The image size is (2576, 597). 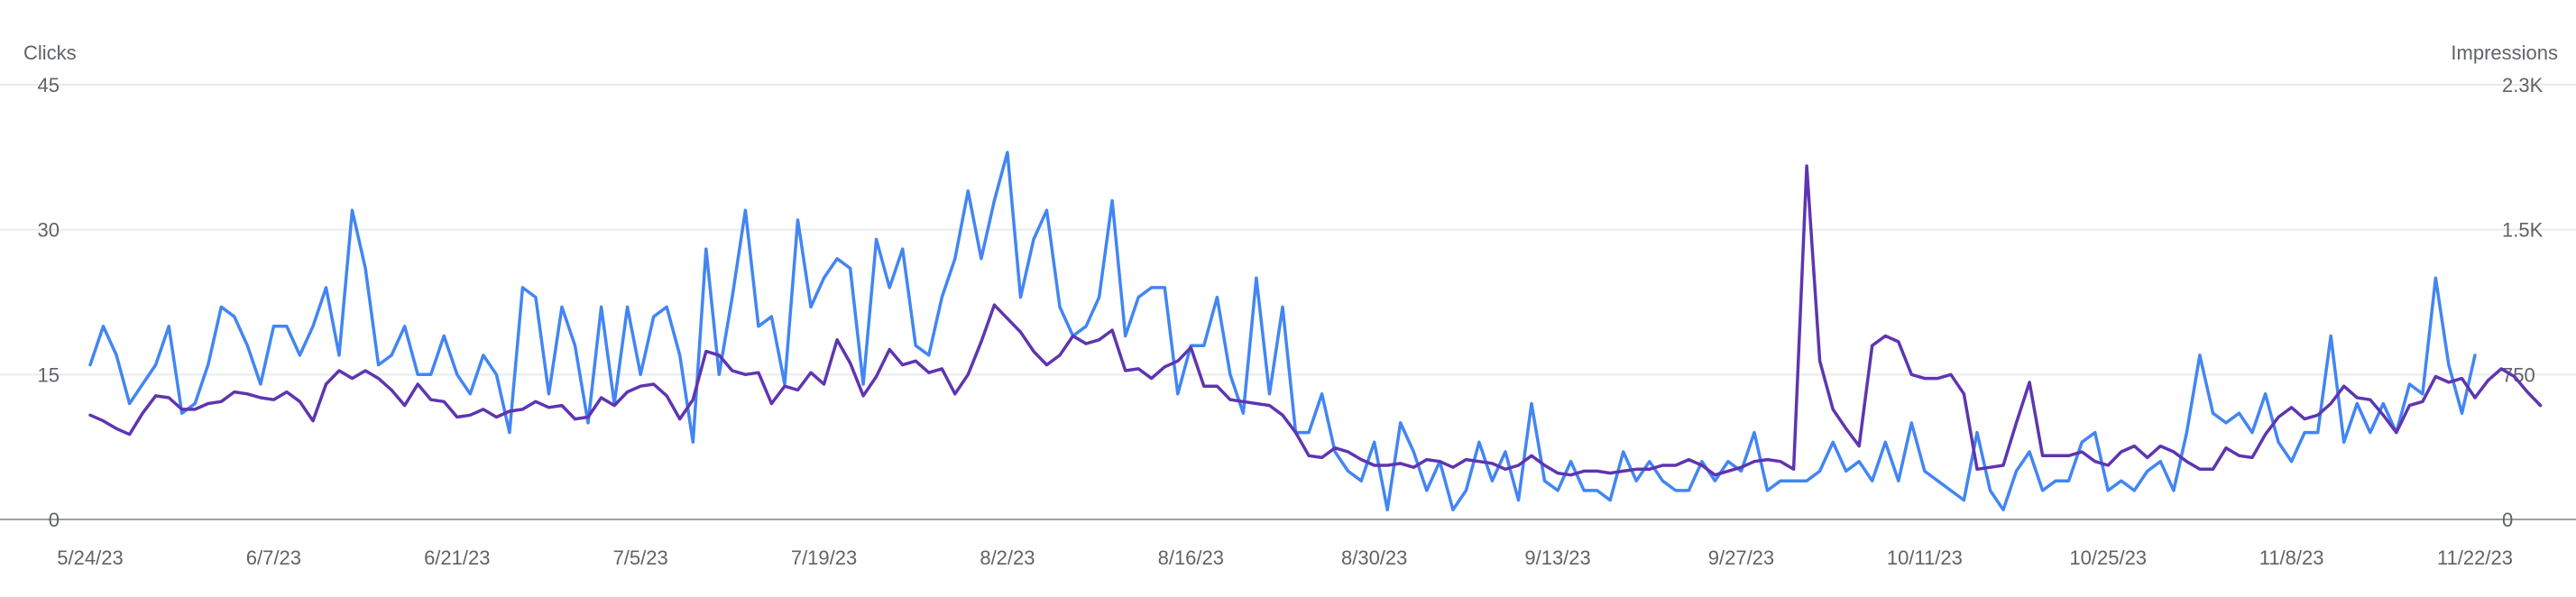 What do you see at coordinates (457, 557) in the screenshot?
I see `x-tick-label: 6/21/23` at bounding box center [457, 557].